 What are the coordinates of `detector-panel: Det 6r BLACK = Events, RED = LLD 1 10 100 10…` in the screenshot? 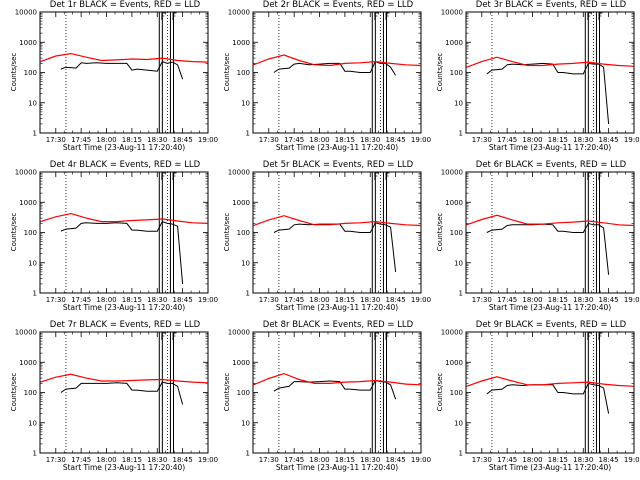 It's located at (533, 240).